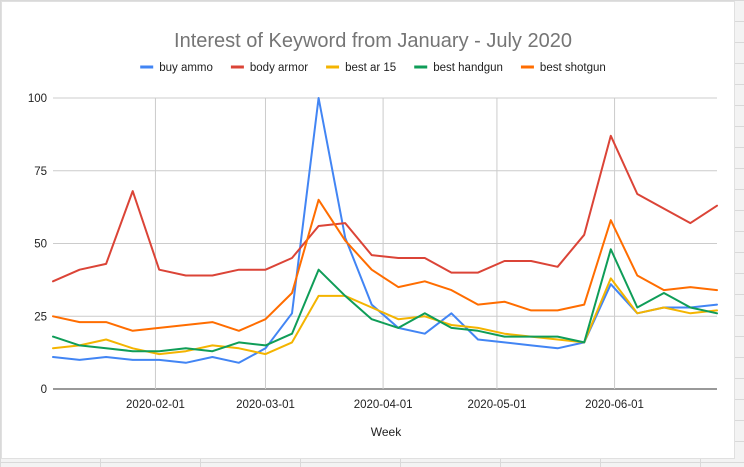 The image size is (744, 467). What do you see at coordinates (40, 172) in the screenshot?
I see `y-tick-label: 75` at bounding box center [40, 172].